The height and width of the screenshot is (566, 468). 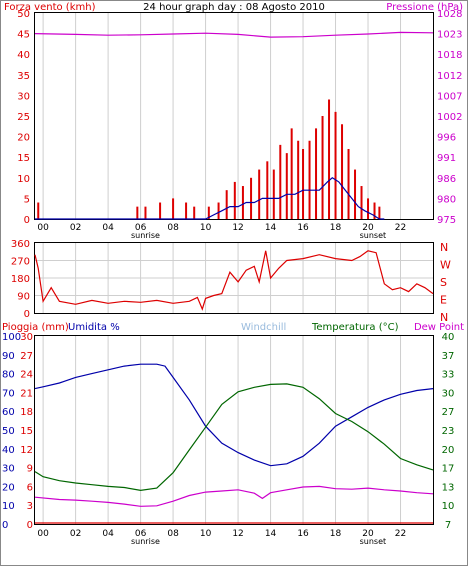 I want to click on rain-y-tick-label: 24, so click(x=26, y=375).